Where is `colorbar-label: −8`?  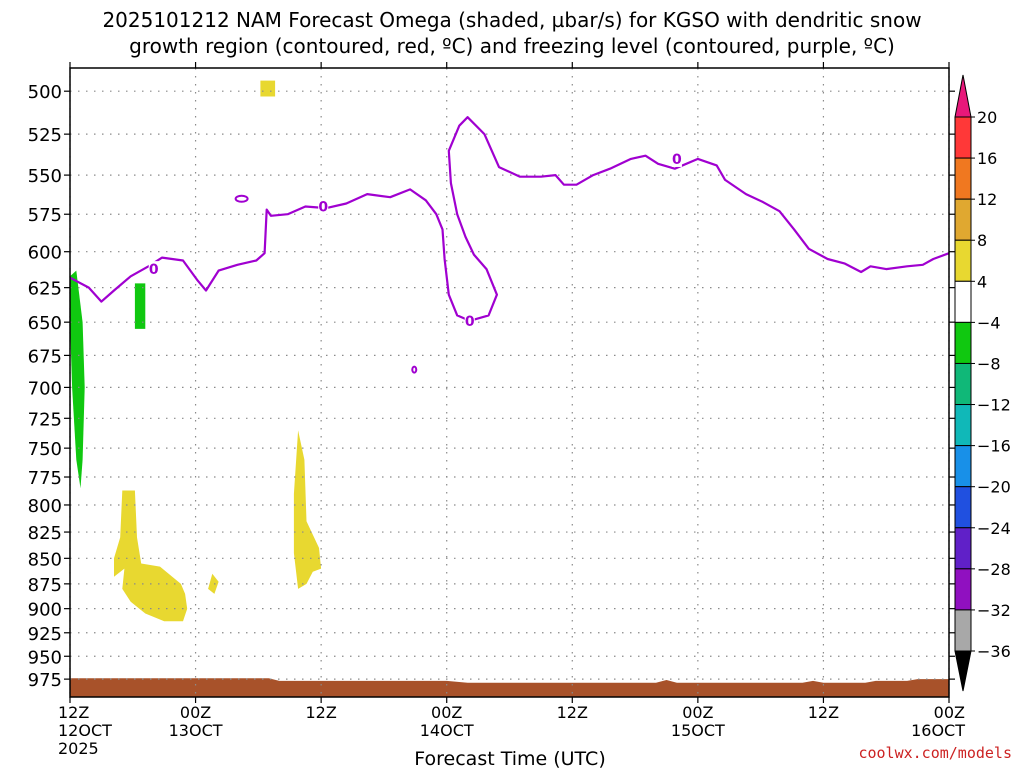 colorbar-label: −8 is located at coordinates (989, 363).